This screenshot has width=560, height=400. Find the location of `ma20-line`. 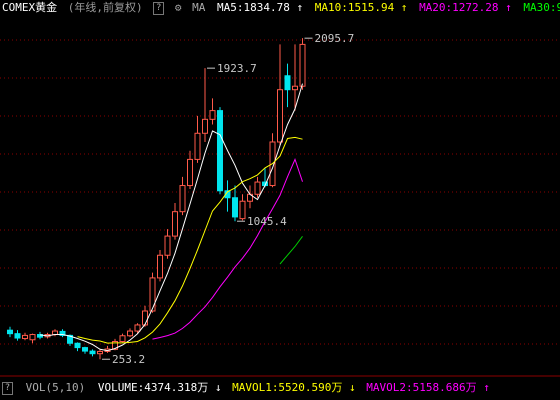

ma20-line is located at coordinates (227, 249).